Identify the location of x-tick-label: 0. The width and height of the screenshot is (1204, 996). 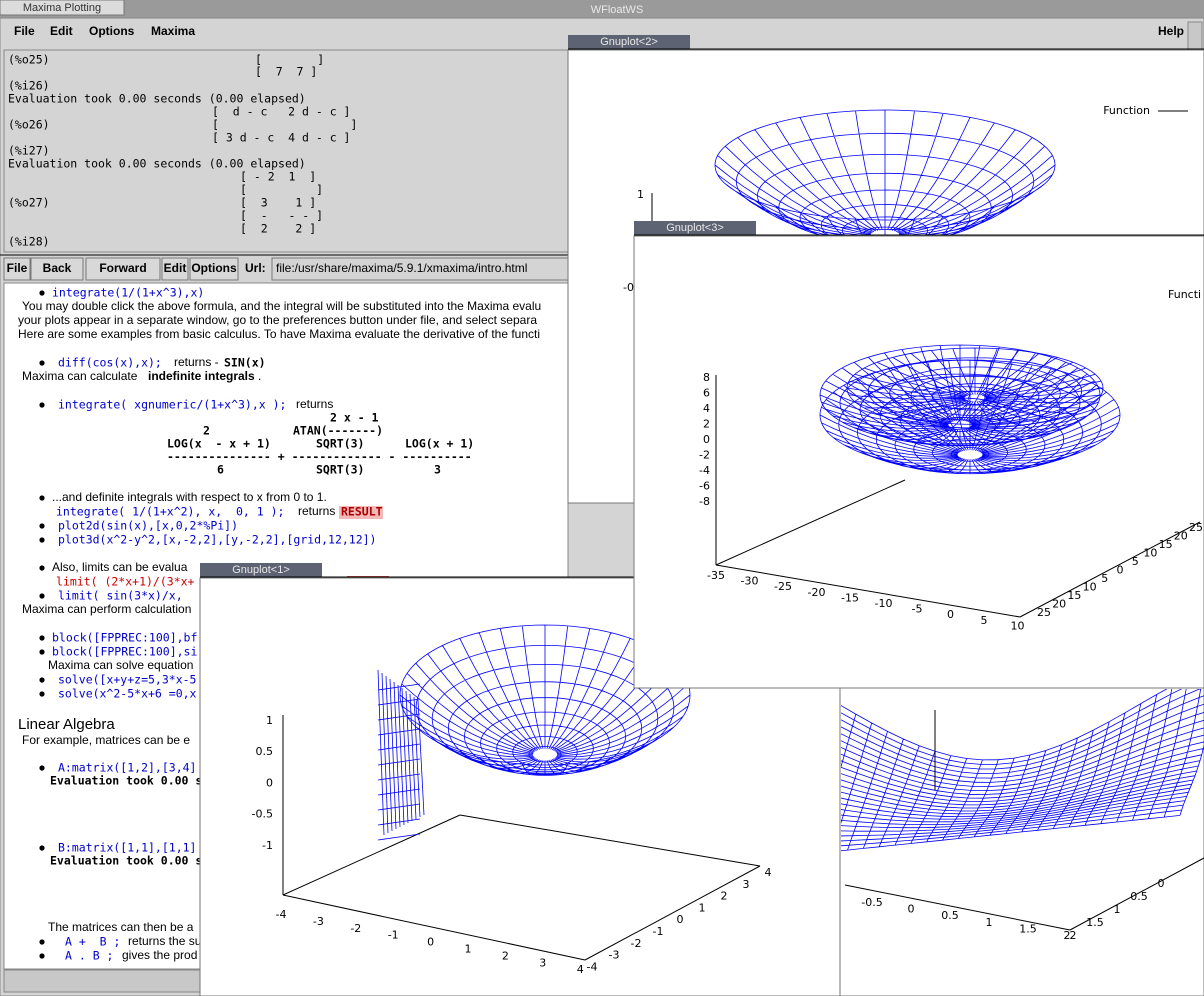
(950, 614).